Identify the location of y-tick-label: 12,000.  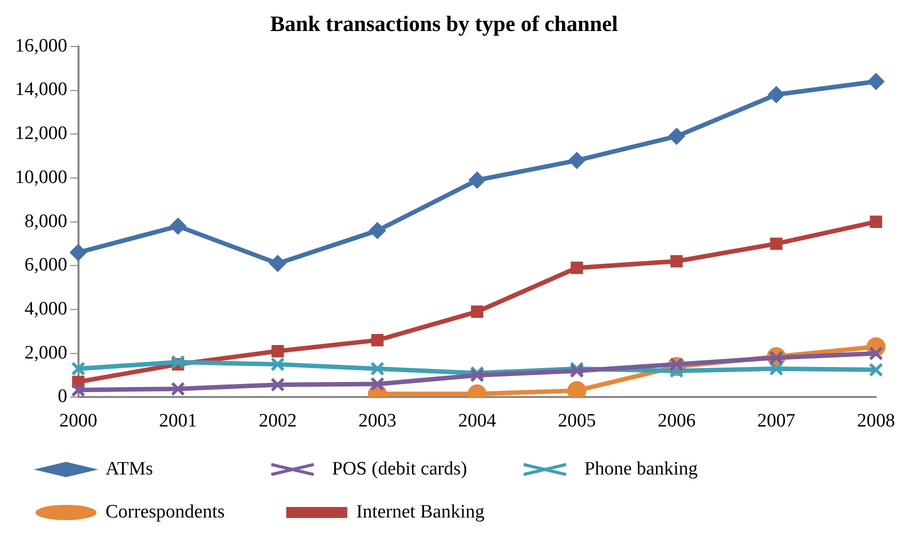
(41, 133).